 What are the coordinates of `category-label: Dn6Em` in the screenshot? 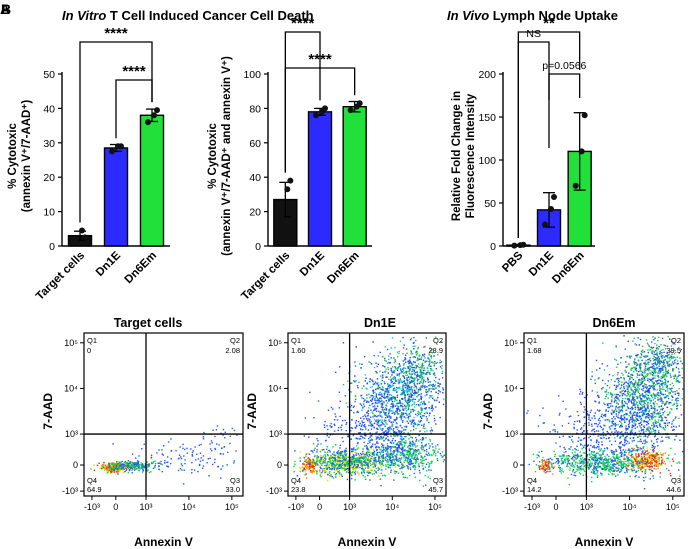 It's located at (141, 268).